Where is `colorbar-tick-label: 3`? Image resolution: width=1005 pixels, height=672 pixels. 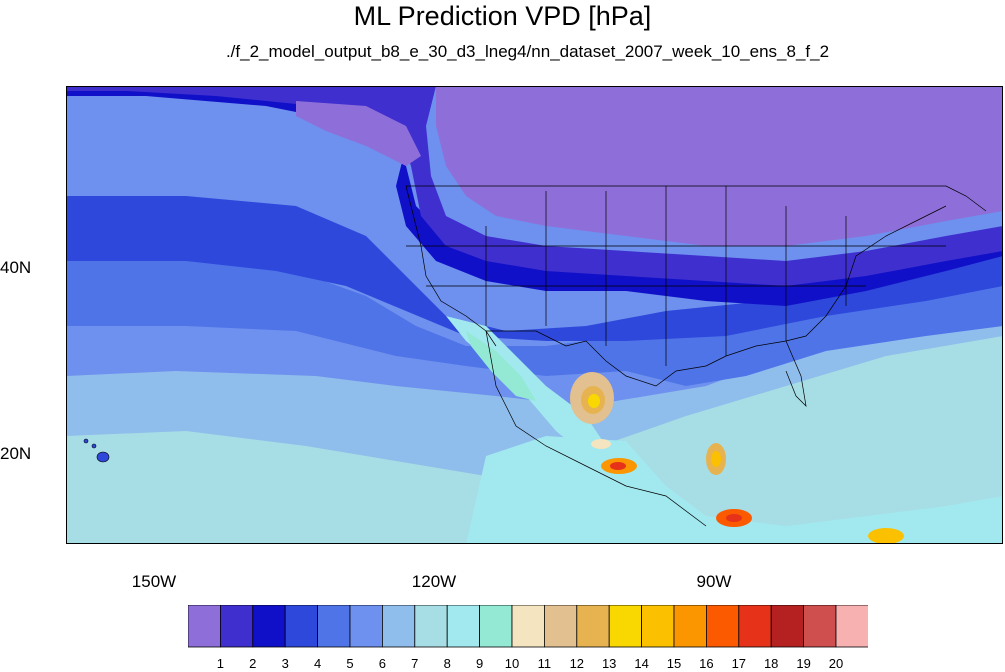 colorbar-tick-label: 3 is located at coordinates (285, 663).